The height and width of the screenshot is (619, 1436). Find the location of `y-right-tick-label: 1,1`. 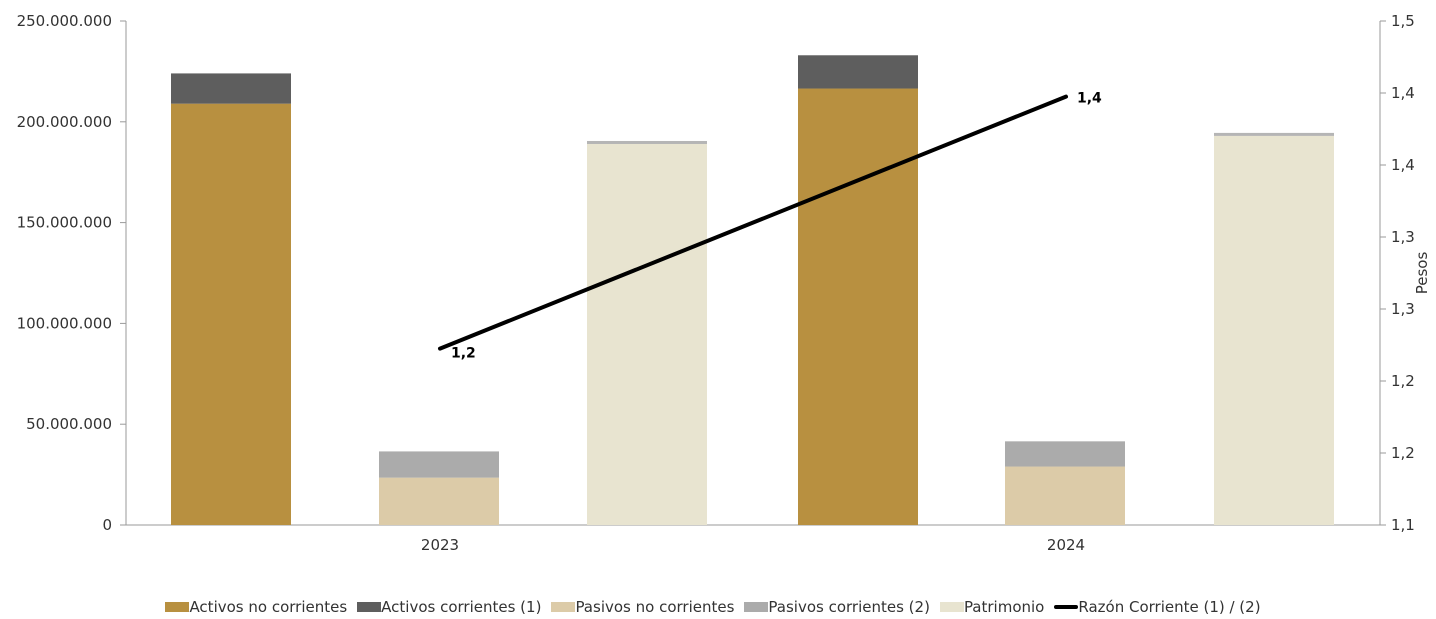

y-right-tick-label: 1,1 is located at coordinates (1403, 525).